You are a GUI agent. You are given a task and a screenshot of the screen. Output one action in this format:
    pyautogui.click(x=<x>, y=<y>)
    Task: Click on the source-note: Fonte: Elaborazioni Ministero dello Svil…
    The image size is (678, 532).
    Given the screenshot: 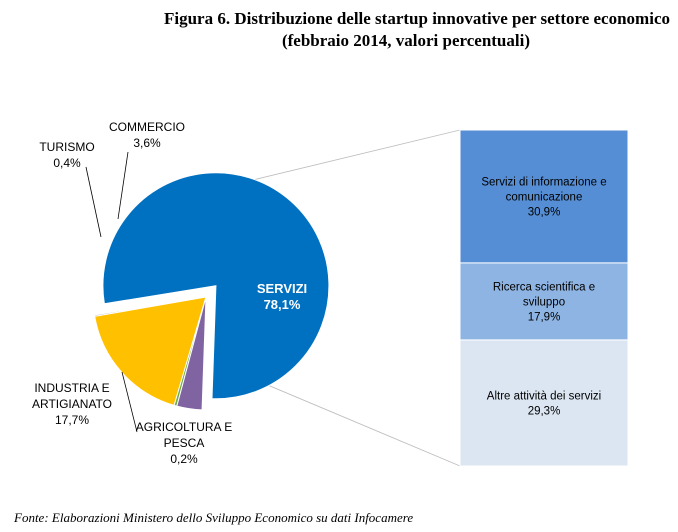 What is the action you would take?
    pyautogui.click(x=214, y=517)
    